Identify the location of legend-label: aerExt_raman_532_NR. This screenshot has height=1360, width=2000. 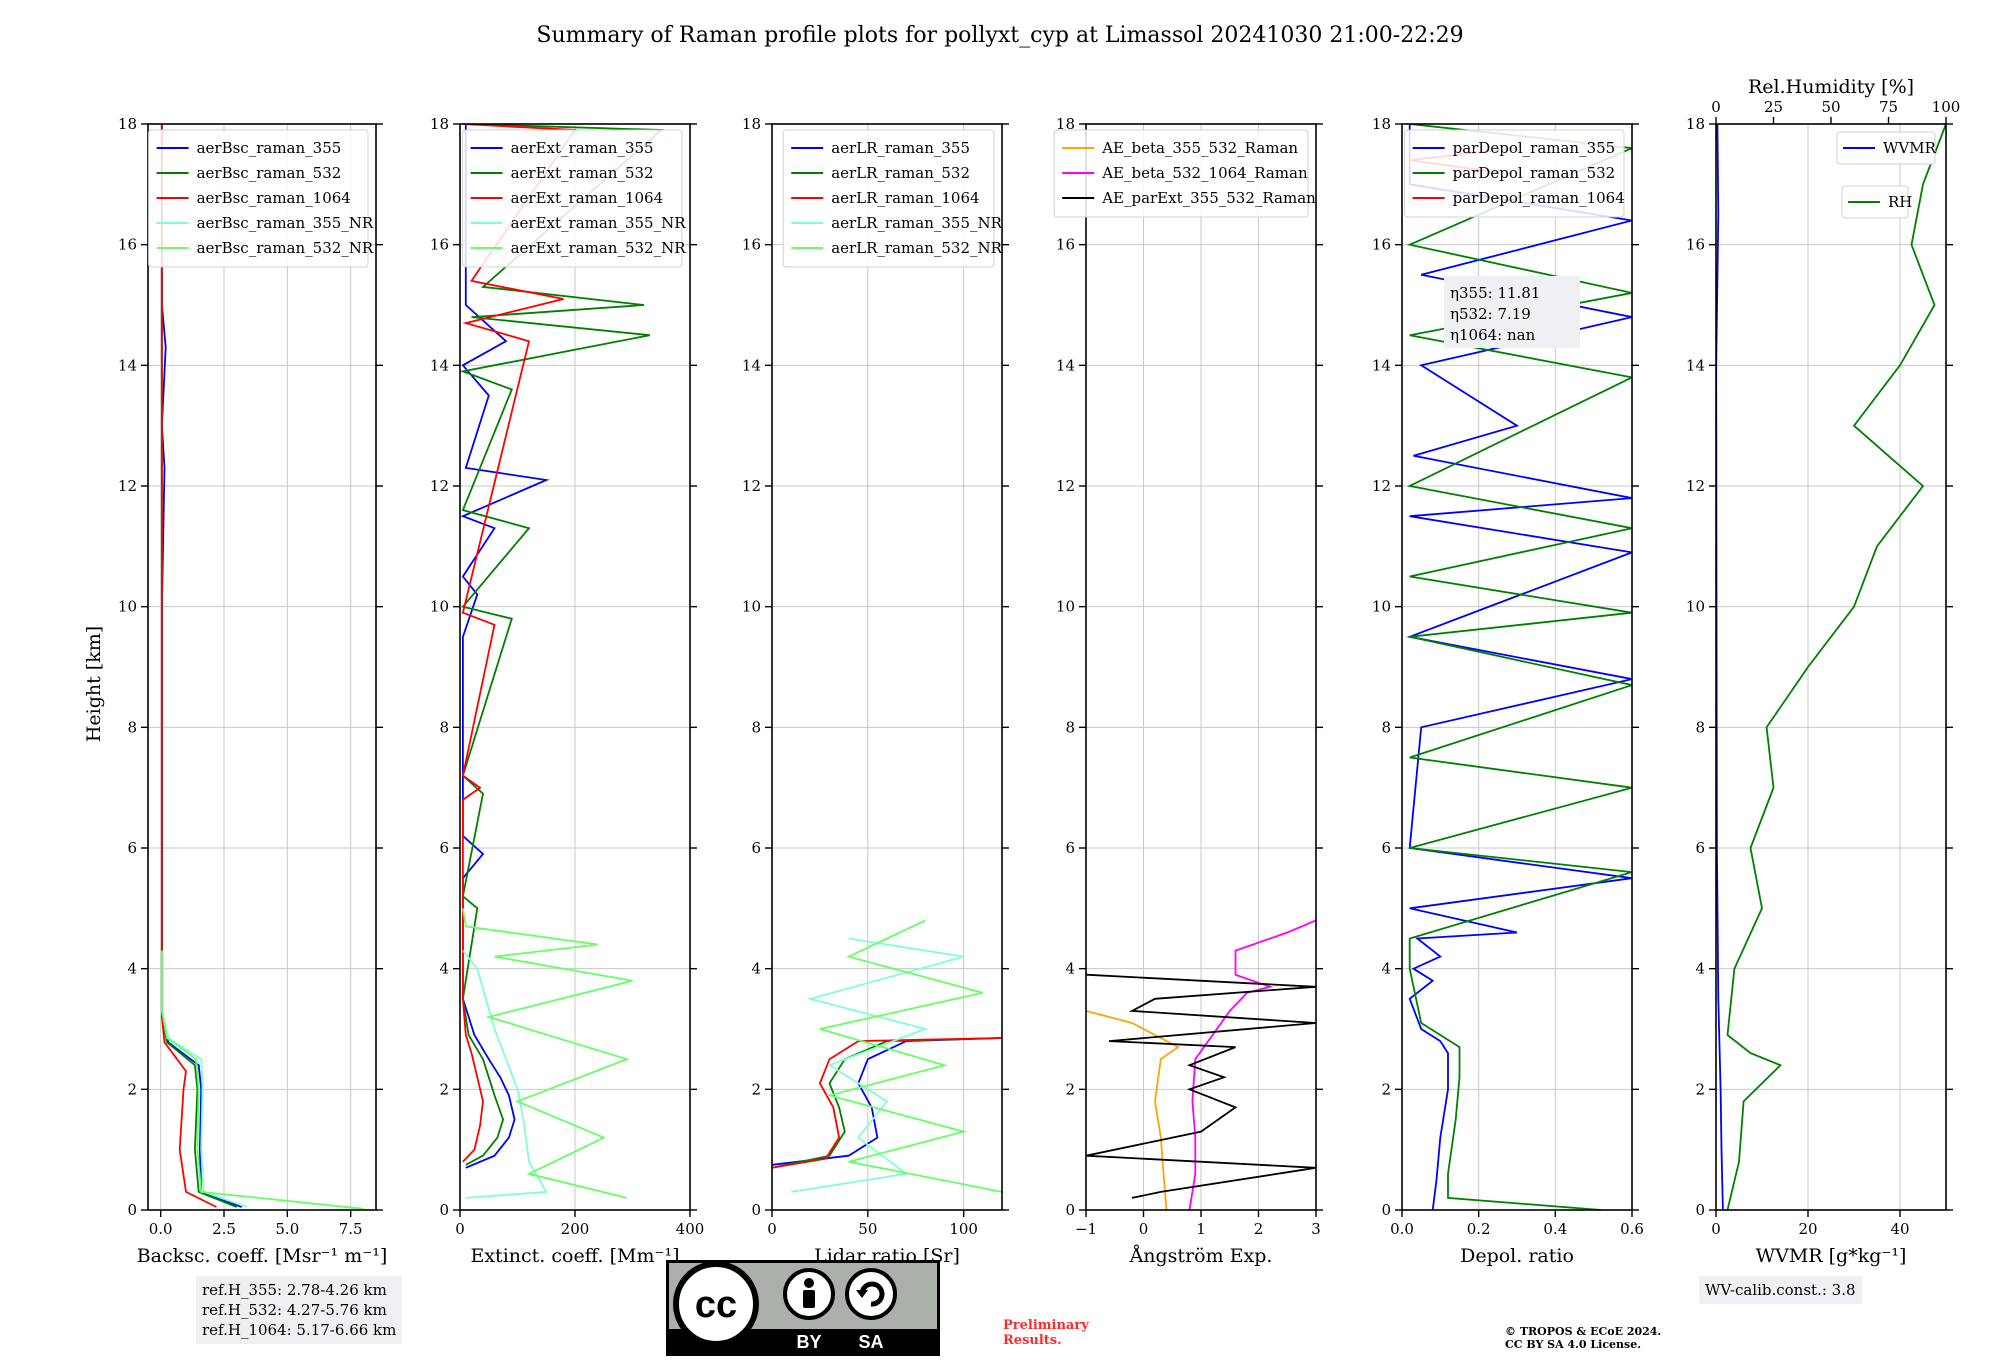
(599, 248).